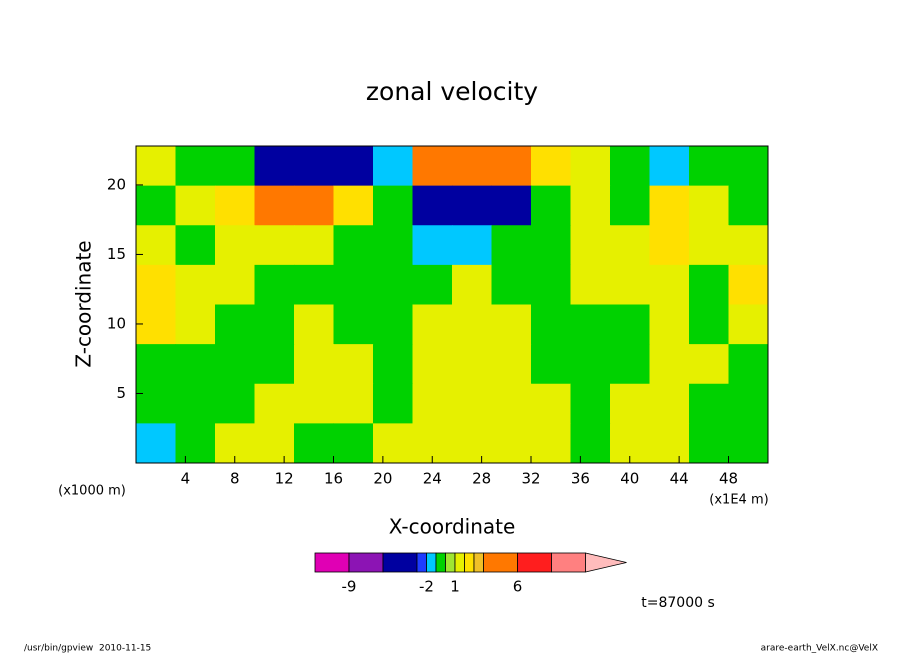  I want to click on y-axis-label: Z-coordinate, so click(84, 303).